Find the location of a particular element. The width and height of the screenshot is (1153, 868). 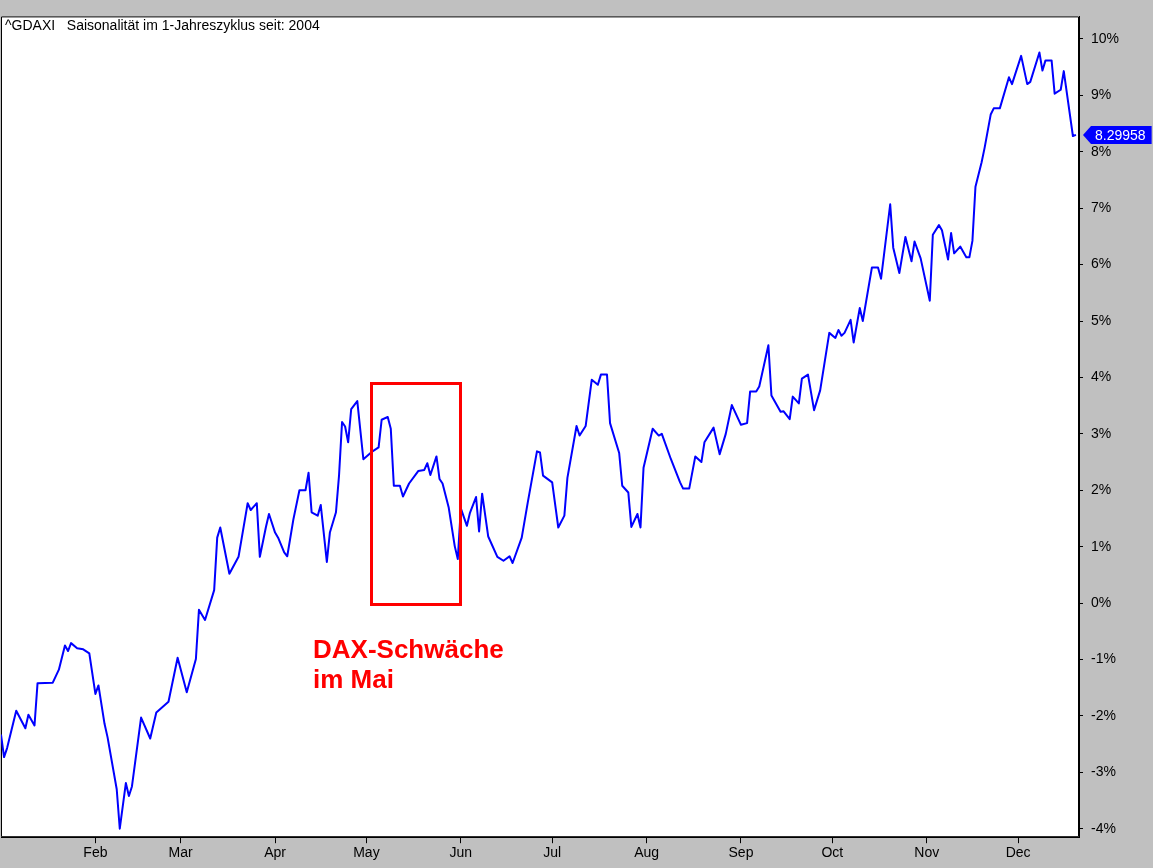

y-tick-label: 7% is located at coordinates (1101, 207).